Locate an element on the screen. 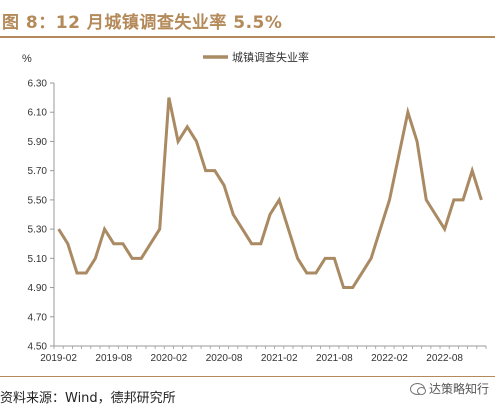 The width and height of the screenshot is (495, 410). watermark: 达策略知行 is located at coordinates (449, 388).